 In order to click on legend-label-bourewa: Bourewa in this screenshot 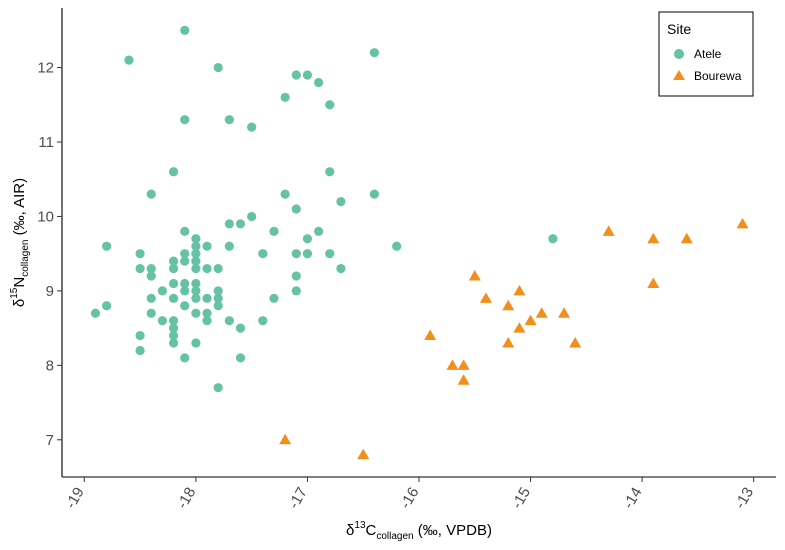, I will do `click(718, 76)`.